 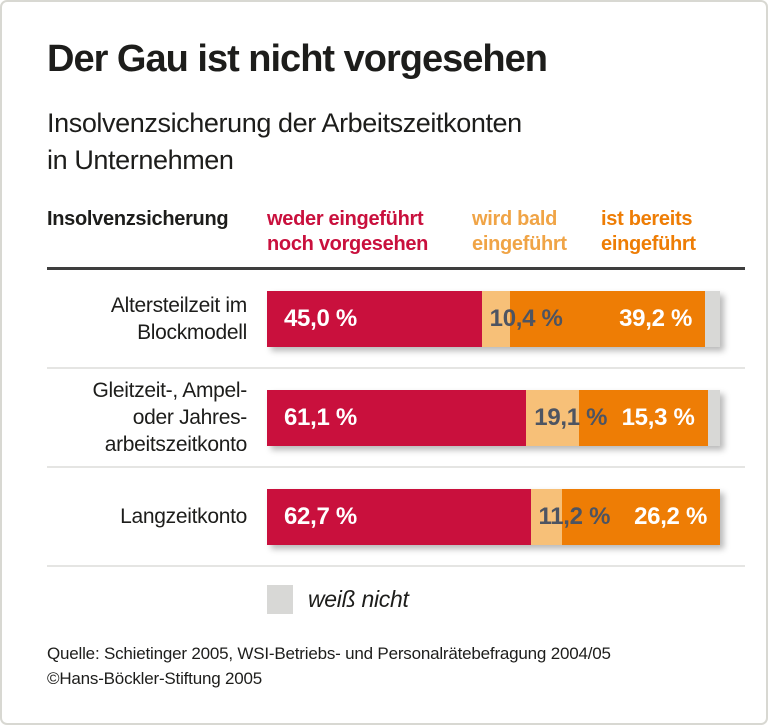 I want to click on bar-segment-wird-bald-eingefuehrt: 19,1 %, so click(x=566, y=417).